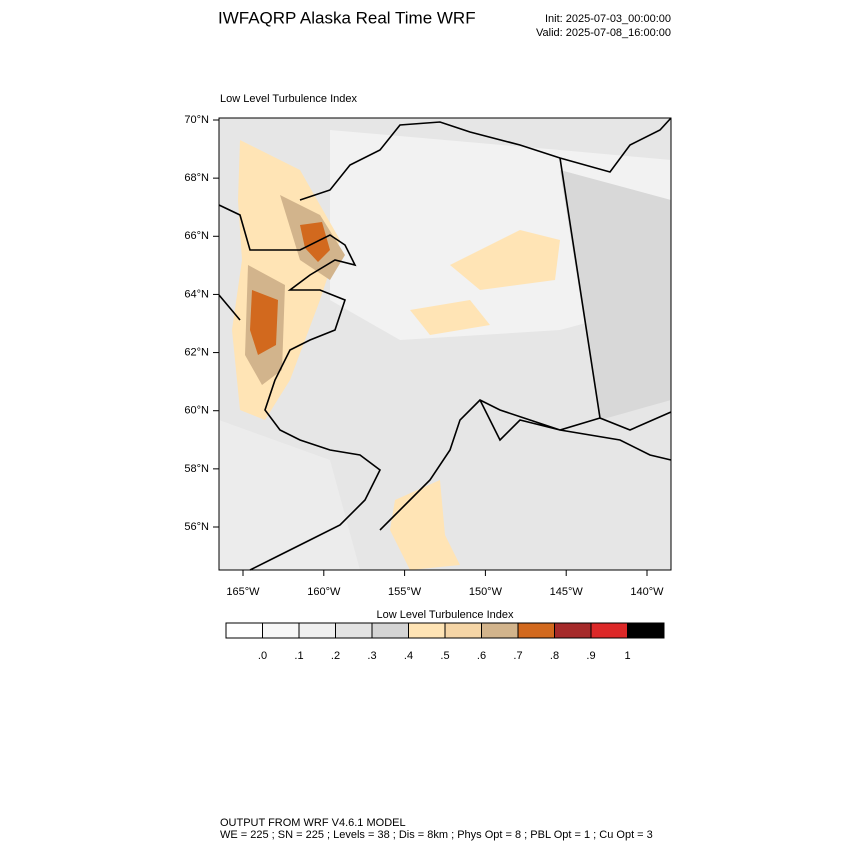 This screenshot has height=850, width=850. I want to click on valid-time: Valid: 2025-07-08_16:00:00, so click(603, 33).